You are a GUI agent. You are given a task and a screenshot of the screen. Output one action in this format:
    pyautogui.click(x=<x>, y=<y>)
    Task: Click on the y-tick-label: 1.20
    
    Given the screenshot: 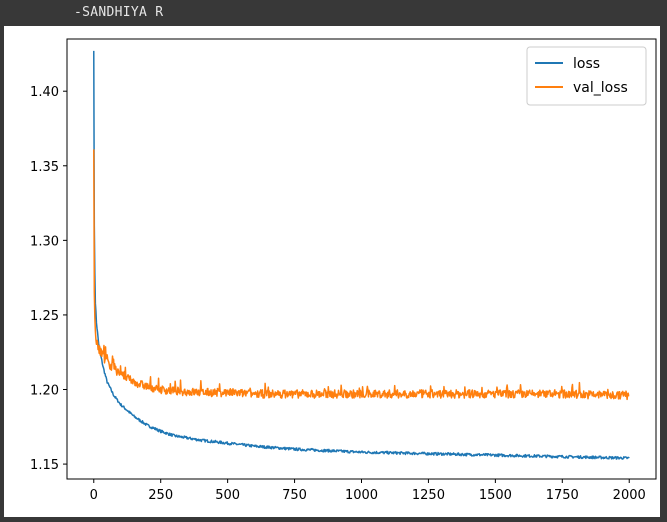 What is the action you would take?
    pyautogui.click(x=44, y=391)
    